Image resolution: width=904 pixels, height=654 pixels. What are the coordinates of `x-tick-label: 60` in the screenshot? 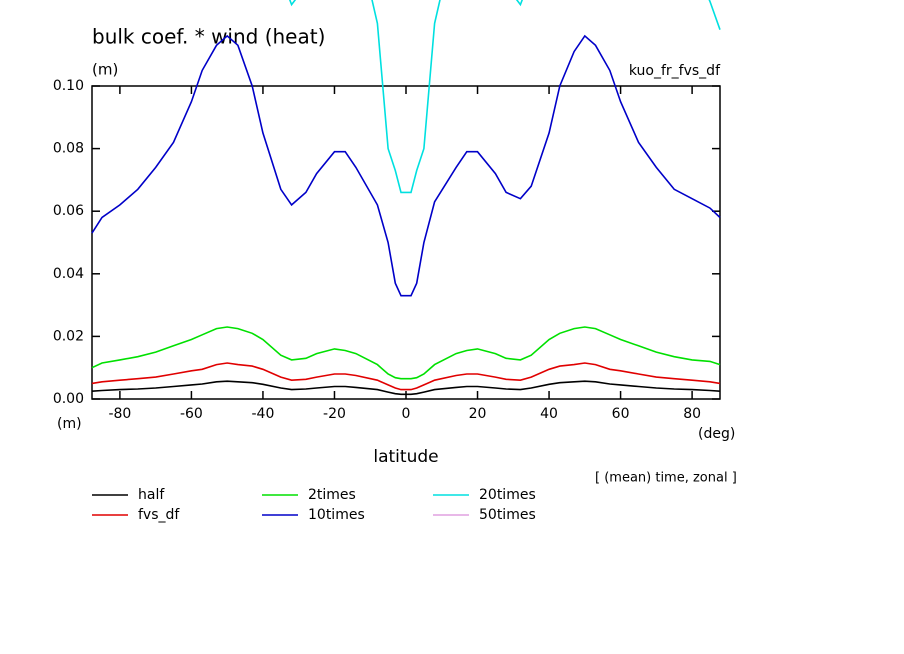 It's located at (621, 414).